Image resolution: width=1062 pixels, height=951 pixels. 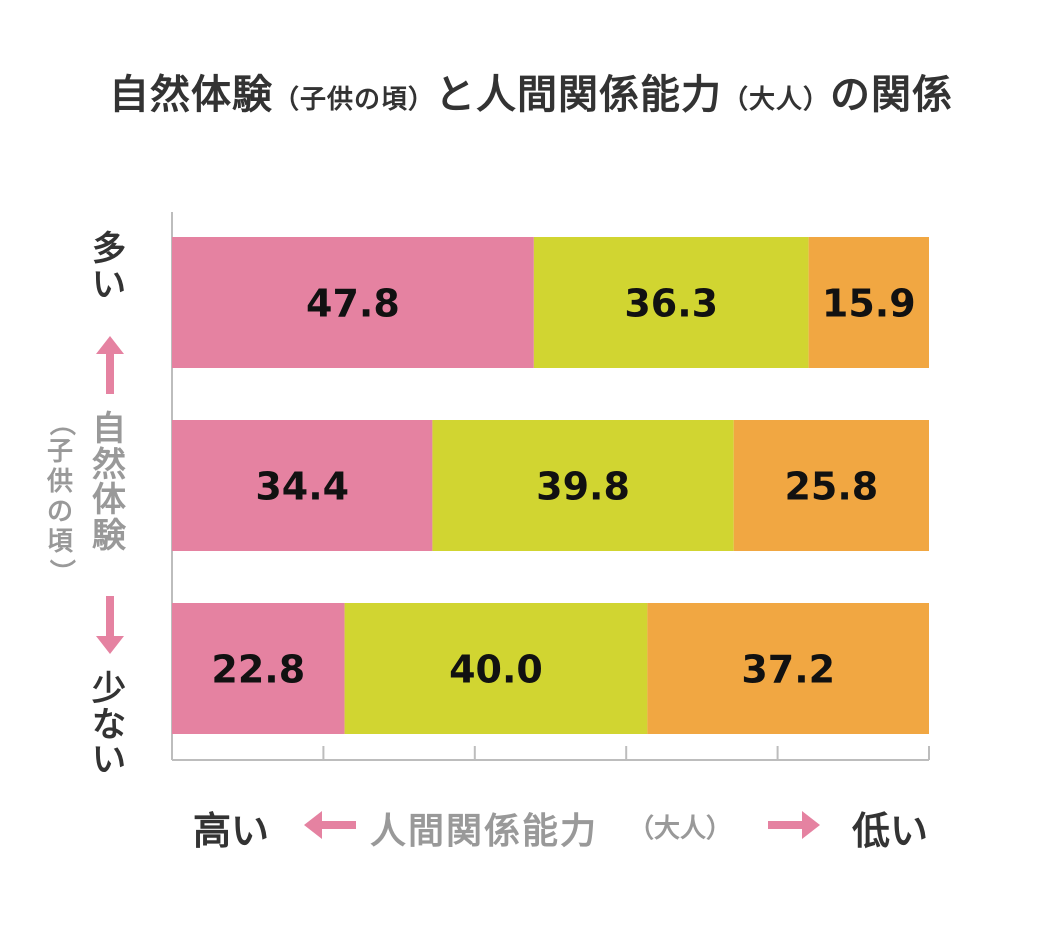 I want to click on title-part-3: と人間関係能力, so click(x=578, y=95).